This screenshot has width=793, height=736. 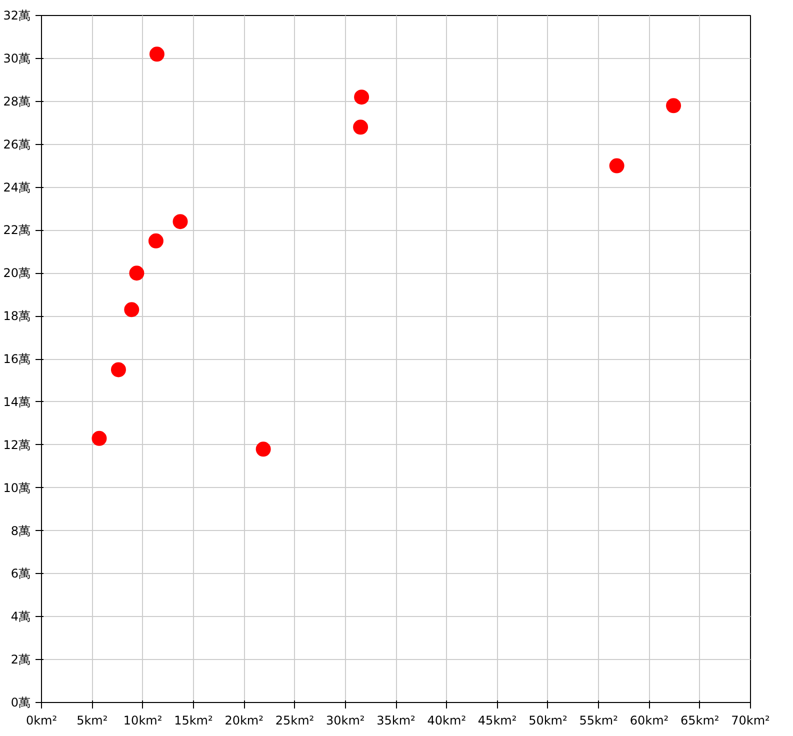 What do you see at coordinates (92, 721) in the screenshot?
I see `x-tick-label: 5km²` at bounding box center [92, 721].